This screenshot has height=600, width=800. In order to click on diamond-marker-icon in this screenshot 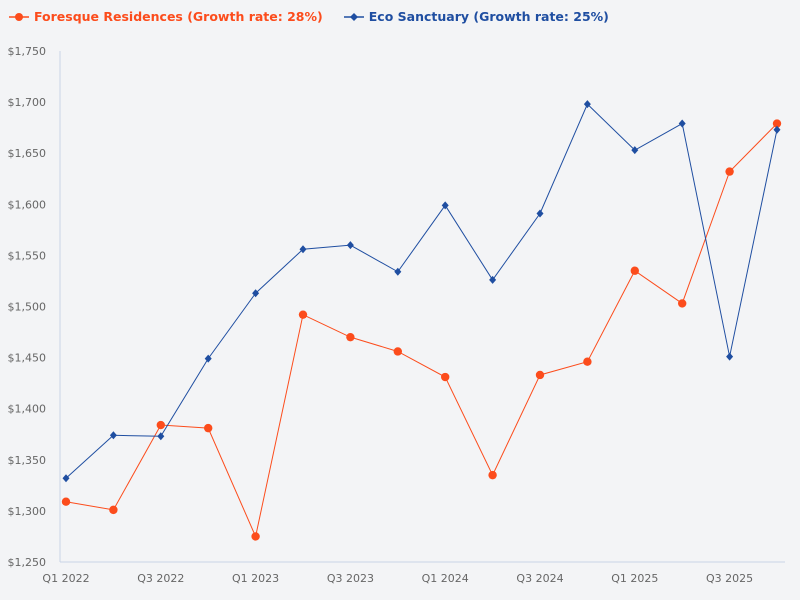, I will do `click(353, 16)`.